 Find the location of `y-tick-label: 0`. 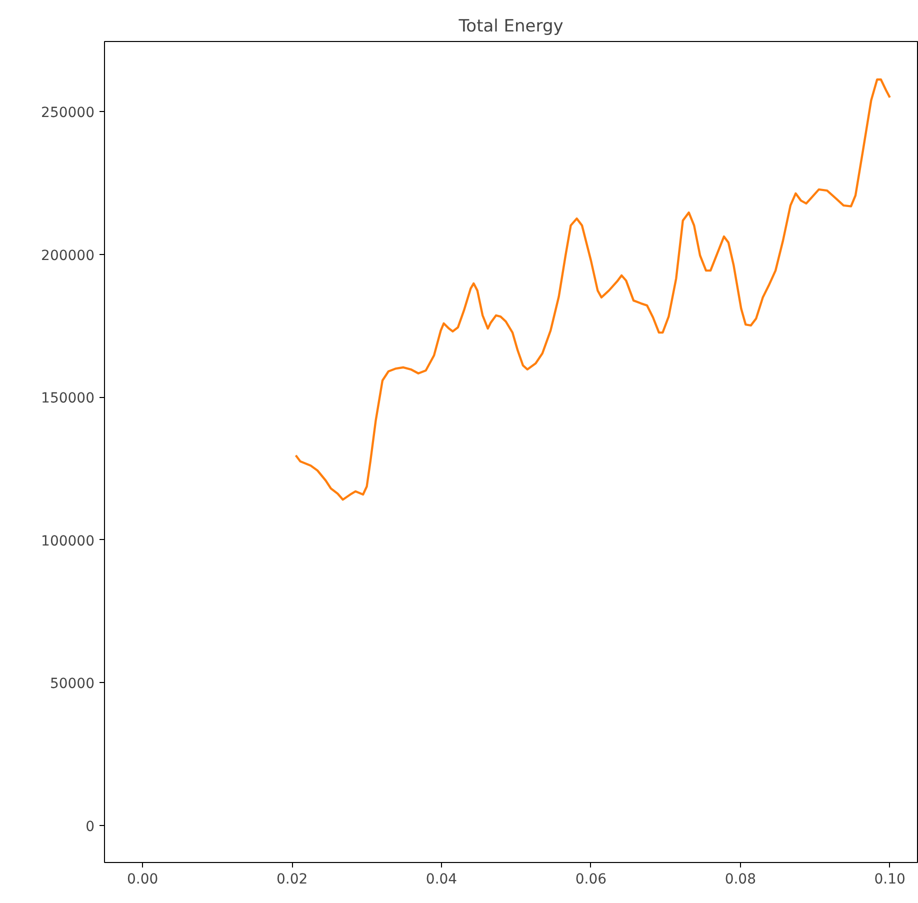

y-tick-label: 0 is located at coordinates (90, 827).